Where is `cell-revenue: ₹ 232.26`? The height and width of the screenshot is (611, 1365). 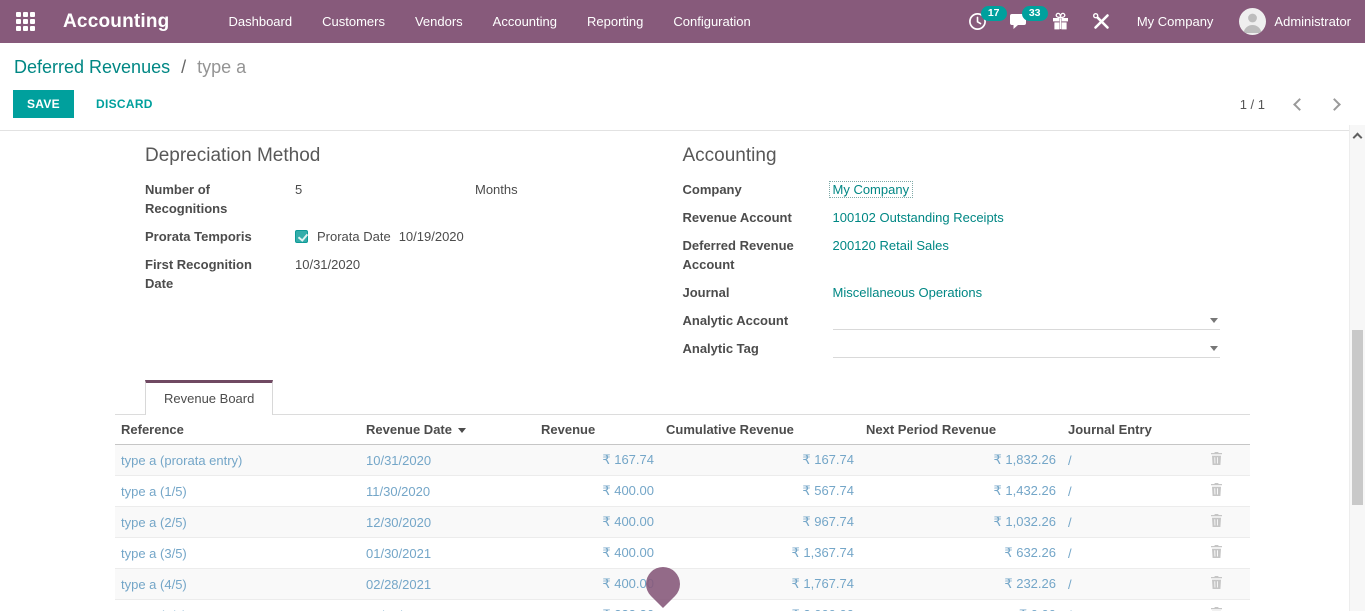 cell-revenue: ₹ 232.26 is located at coordinates (597, 605).